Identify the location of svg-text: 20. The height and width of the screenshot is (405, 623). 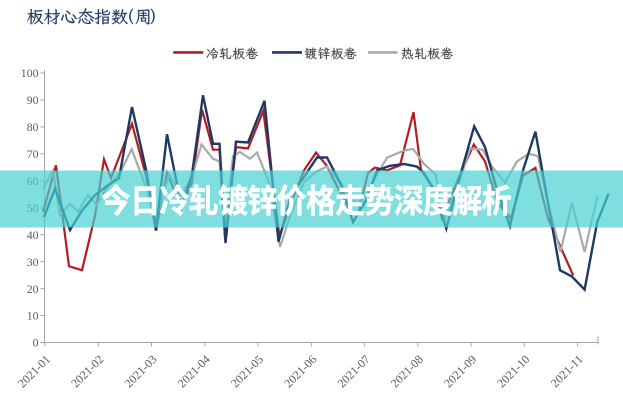
(33, 289).